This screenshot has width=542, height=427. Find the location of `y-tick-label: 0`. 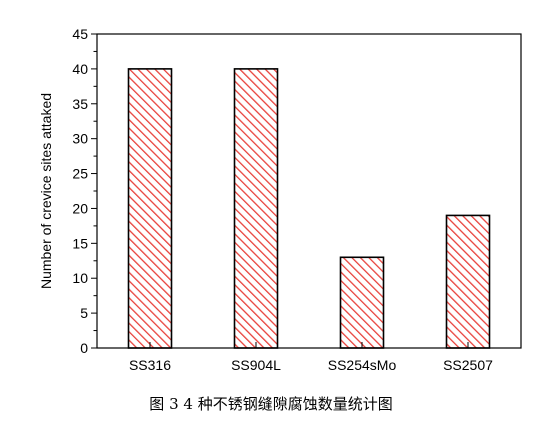

y-tick-label: 0 is located at coordinates (84, 348).